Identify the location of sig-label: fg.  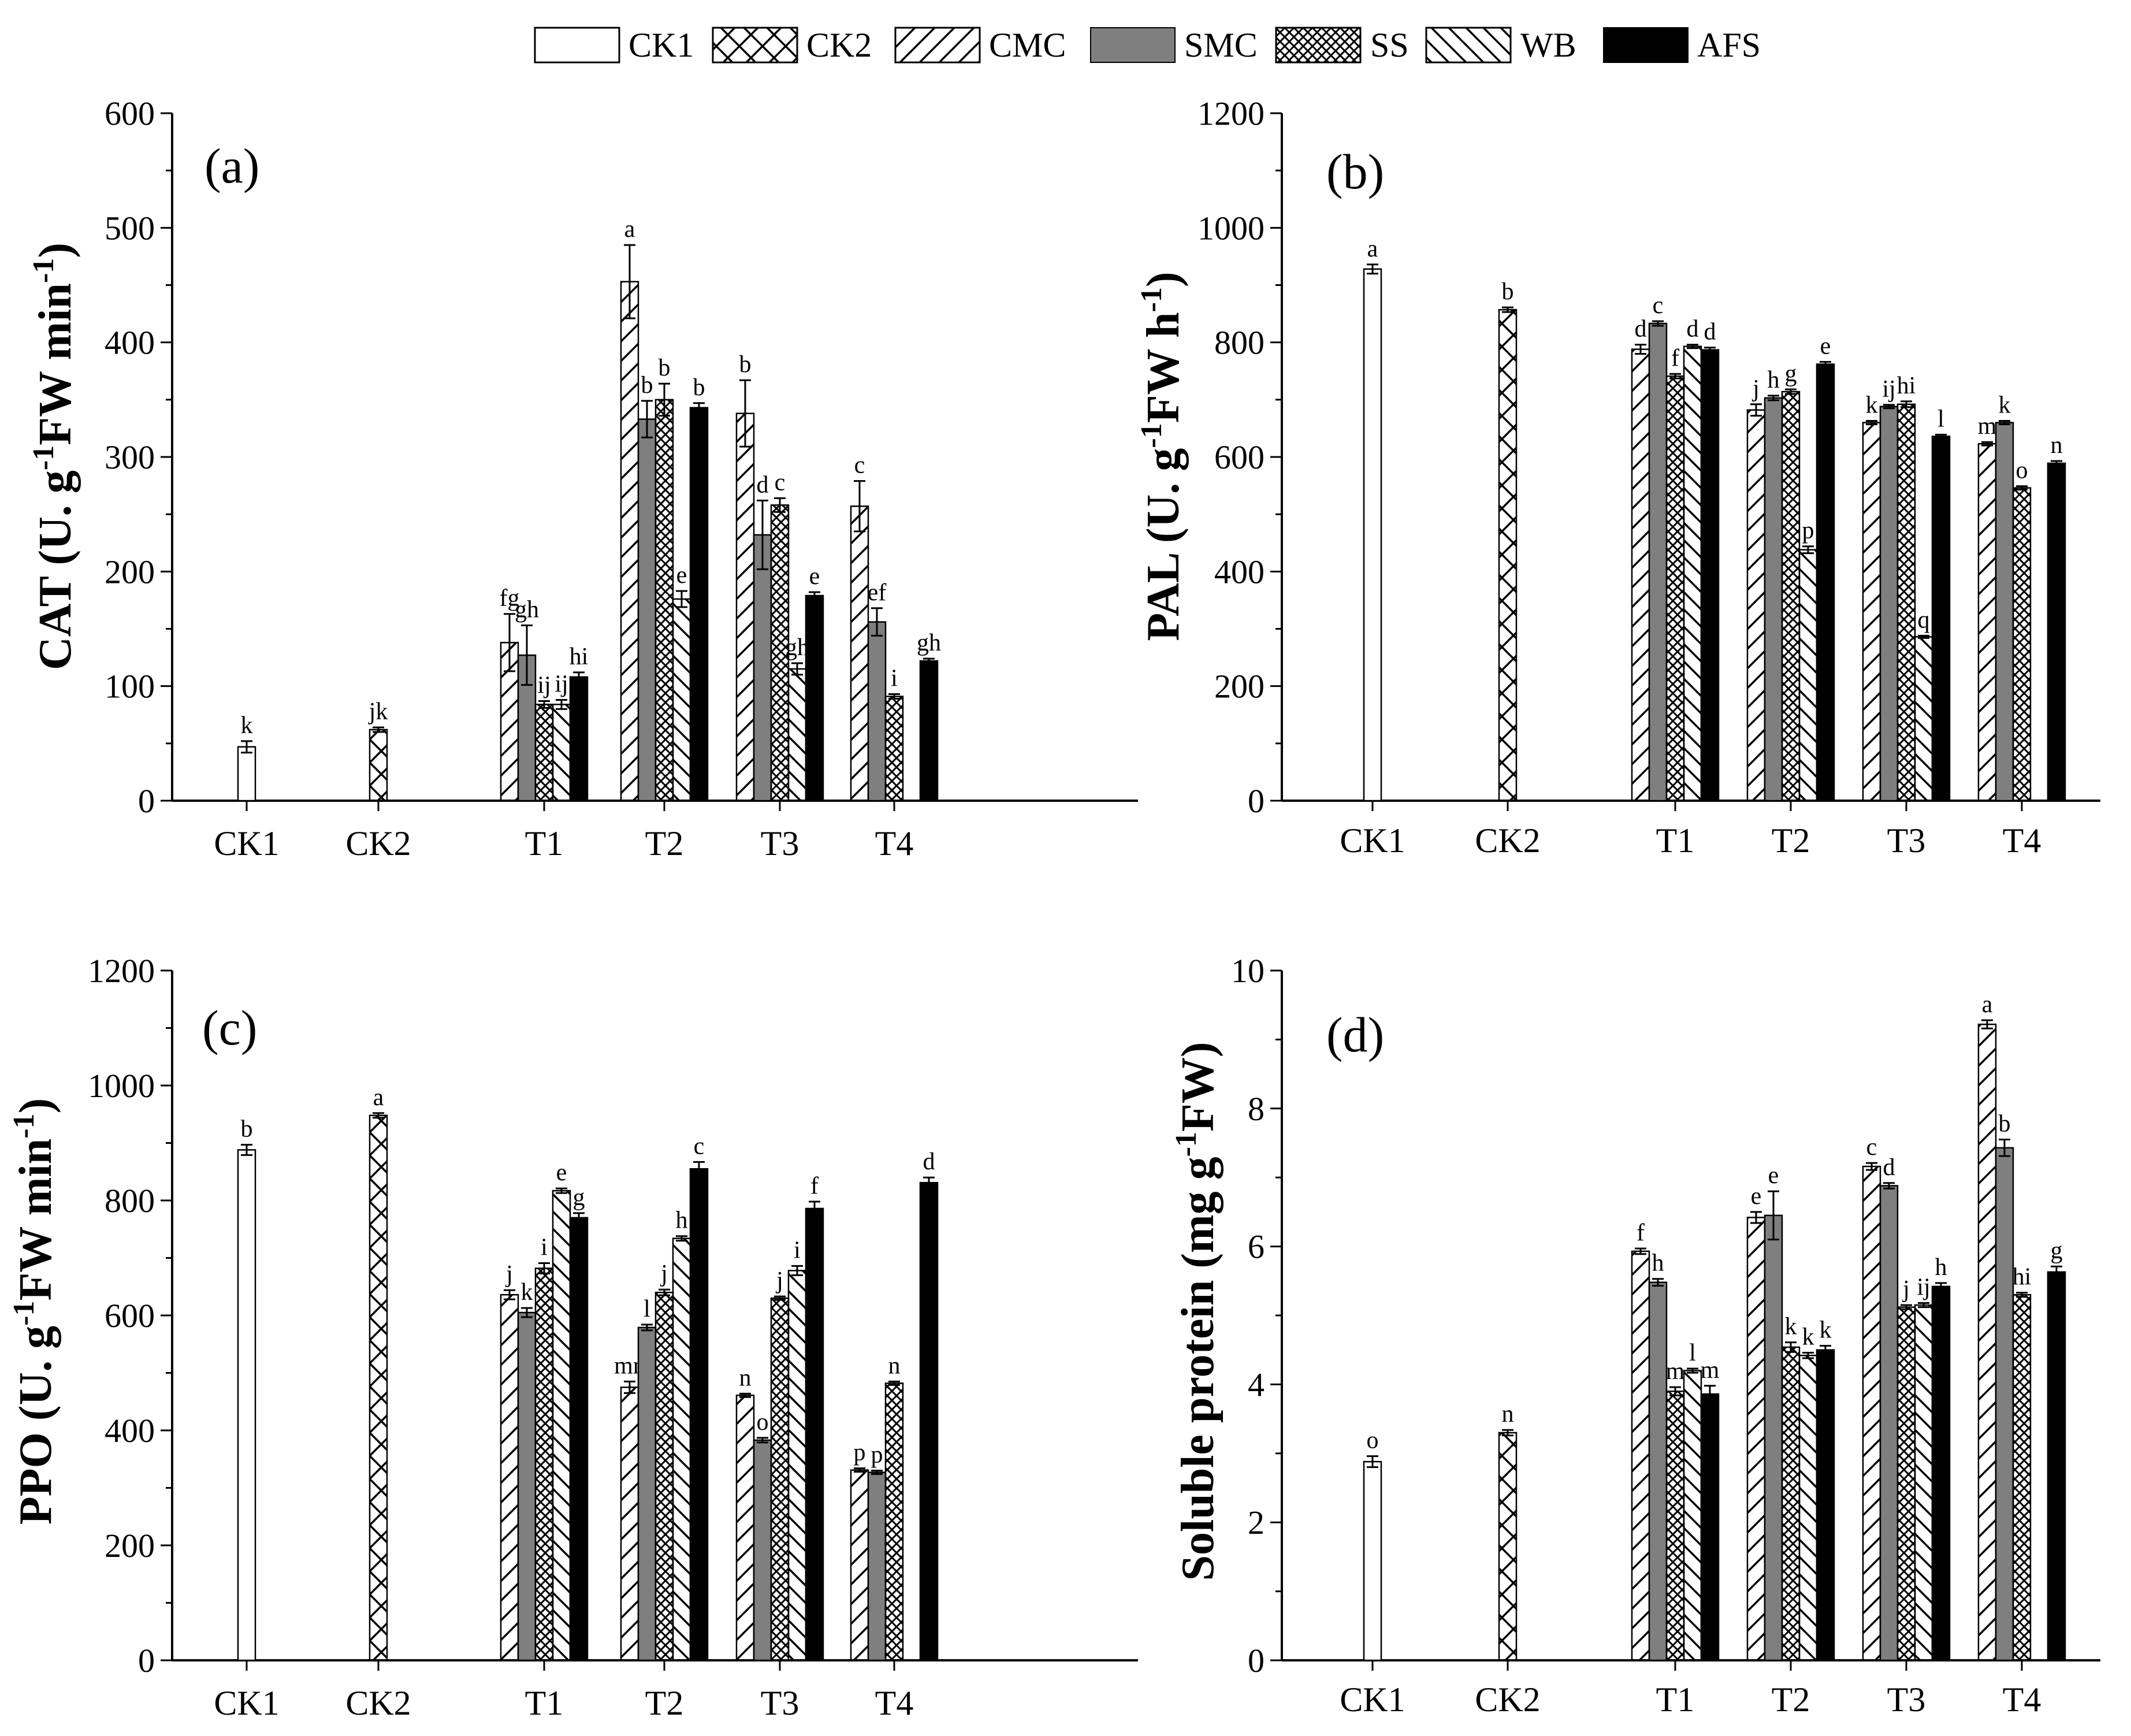
(510, 598).